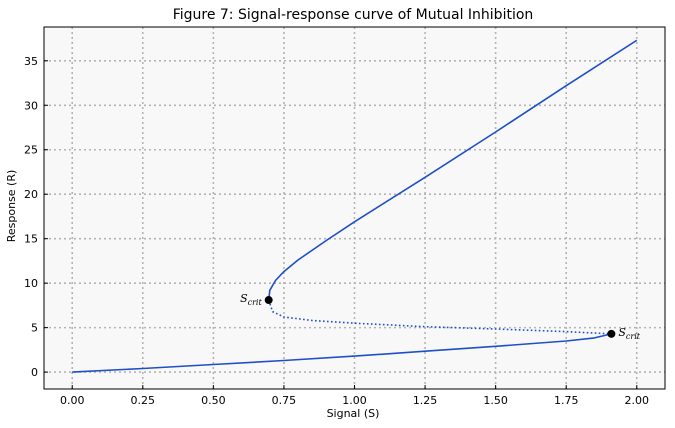 The height and width of the screenshot is (428, 675). What do you see at coordinates (284, 400) in the screenshot?
I see `x-tick-label: 0.75` at bounding box center [284, 400].